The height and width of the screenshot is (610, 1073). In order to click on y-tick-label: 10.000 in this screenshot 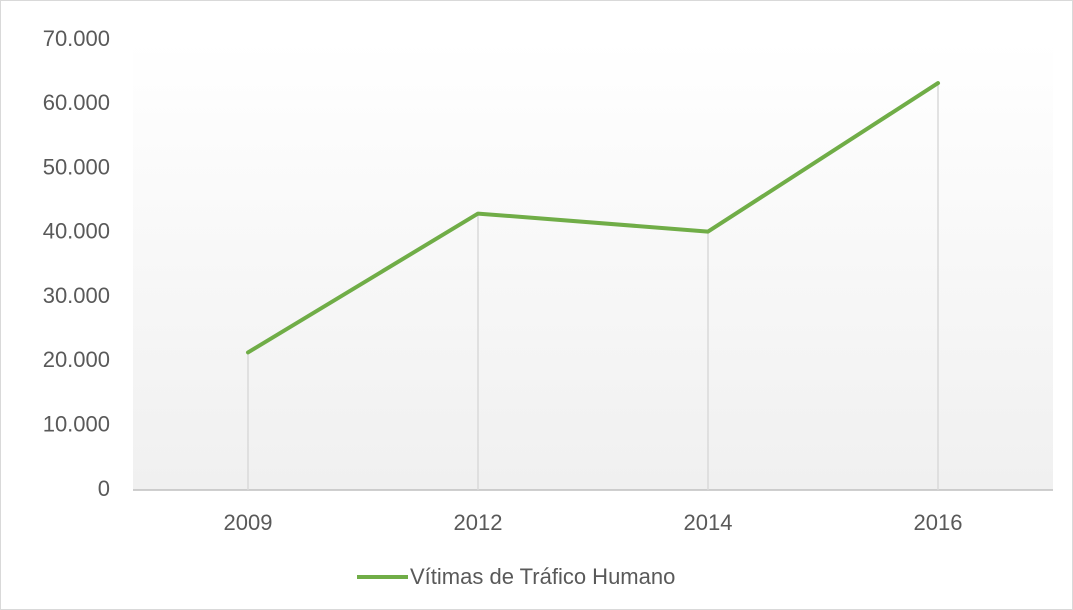, I will do `click(76, 424)`.